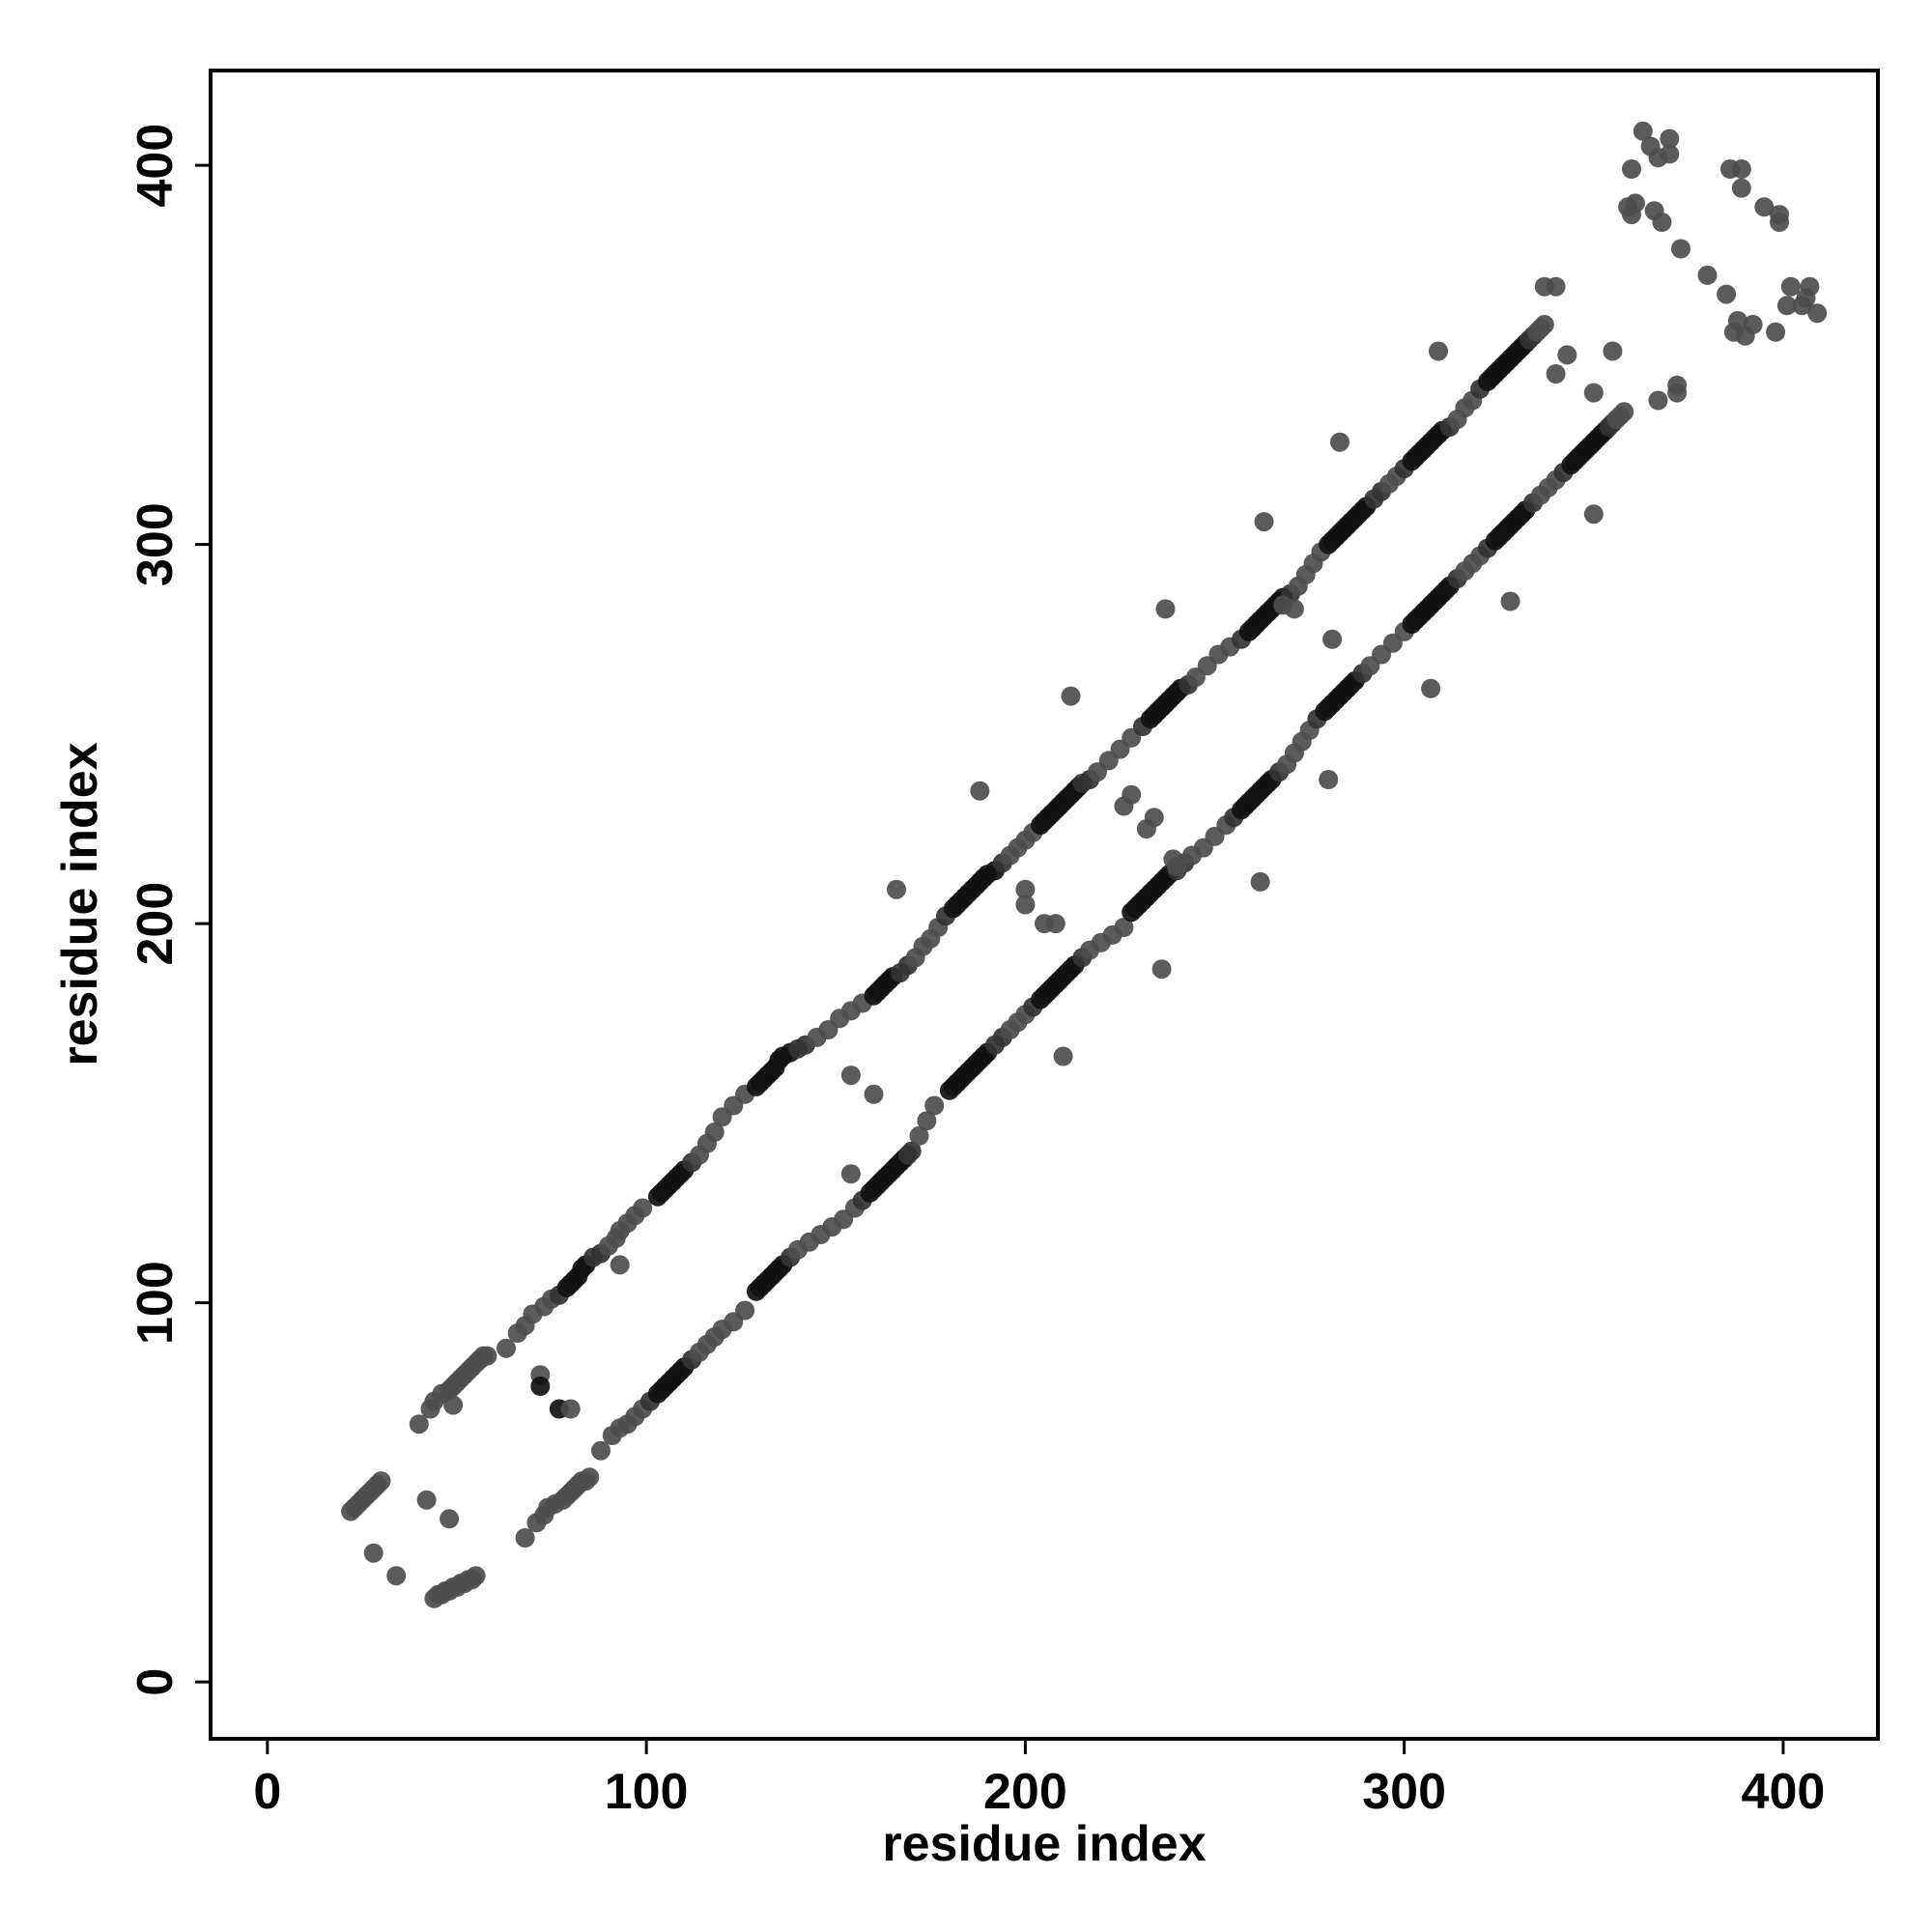 The height and width of the screenshot is (1932, 1932). I want to click on x-tick-label: 0, so click(267, 1792).